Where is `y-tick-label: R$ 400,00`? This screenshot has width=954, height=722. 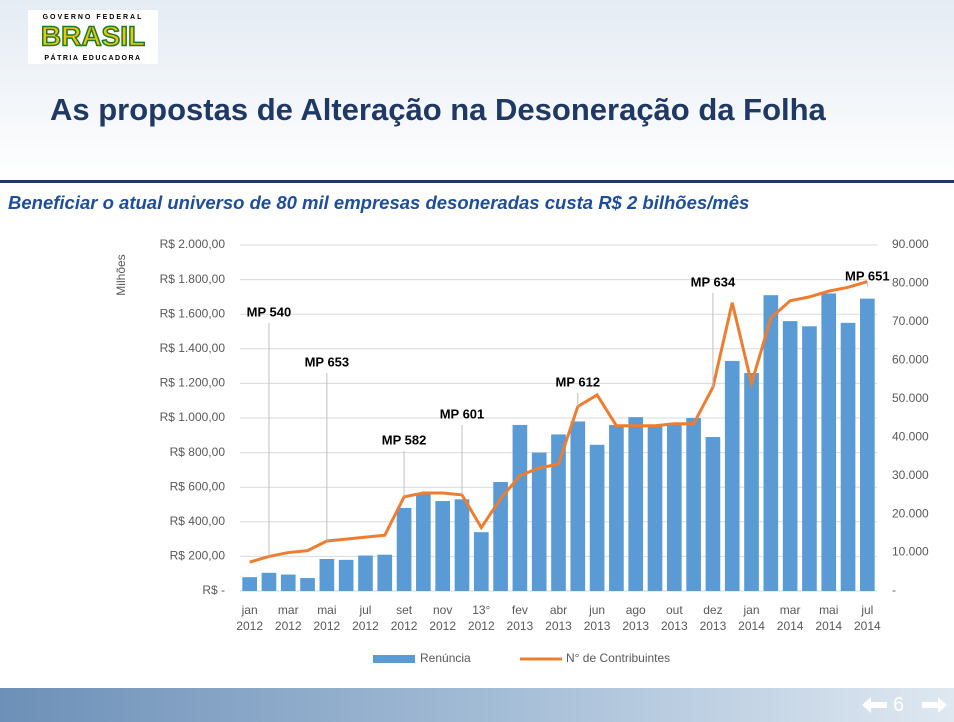 y-tick-label: R$ 400,00 is located at coordinates (198, 521).